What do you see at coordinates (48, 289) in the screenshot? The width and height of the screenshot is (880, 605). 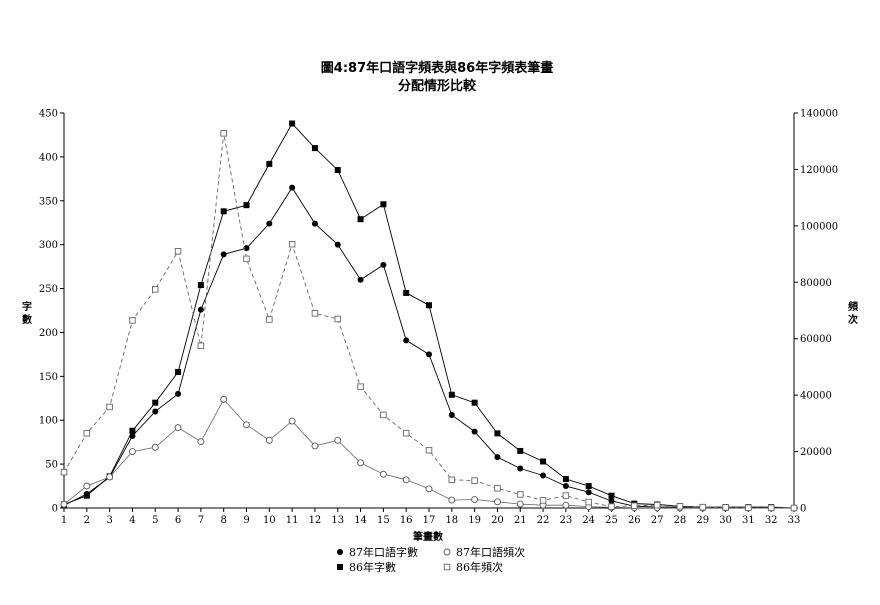 I see `y-left-tick-label: 250` at bounding box center [48, 289].